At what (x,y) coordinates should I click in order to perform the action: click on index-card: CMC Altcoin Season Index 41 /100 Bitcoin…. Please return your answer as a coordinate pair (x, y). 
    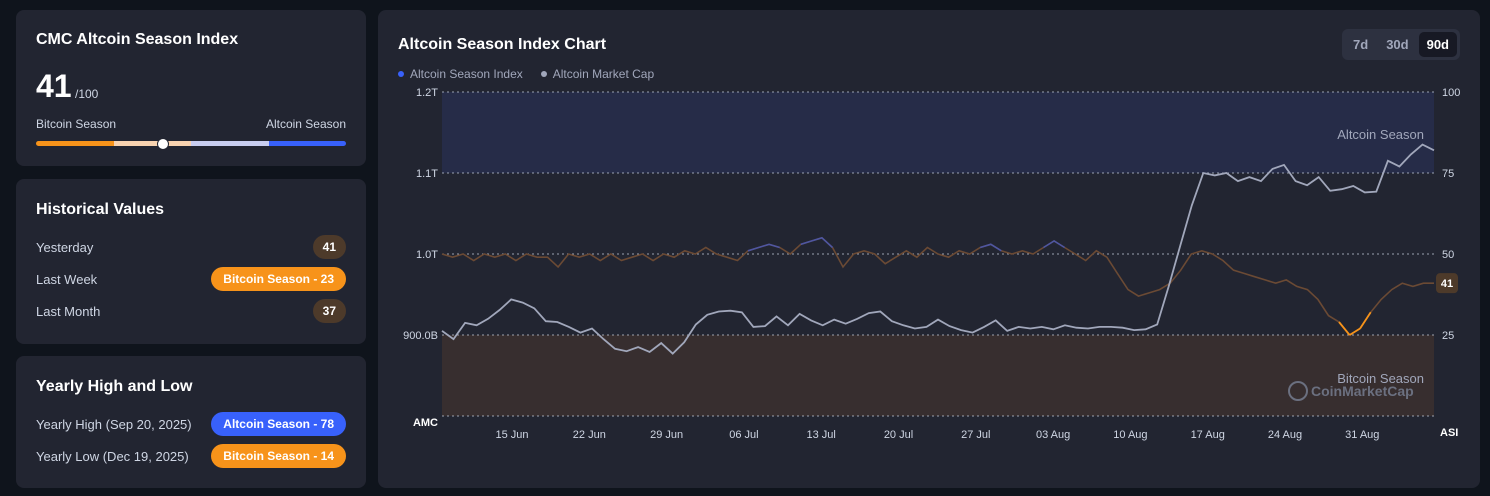
    Looking at the image, I should click on (191, 88).